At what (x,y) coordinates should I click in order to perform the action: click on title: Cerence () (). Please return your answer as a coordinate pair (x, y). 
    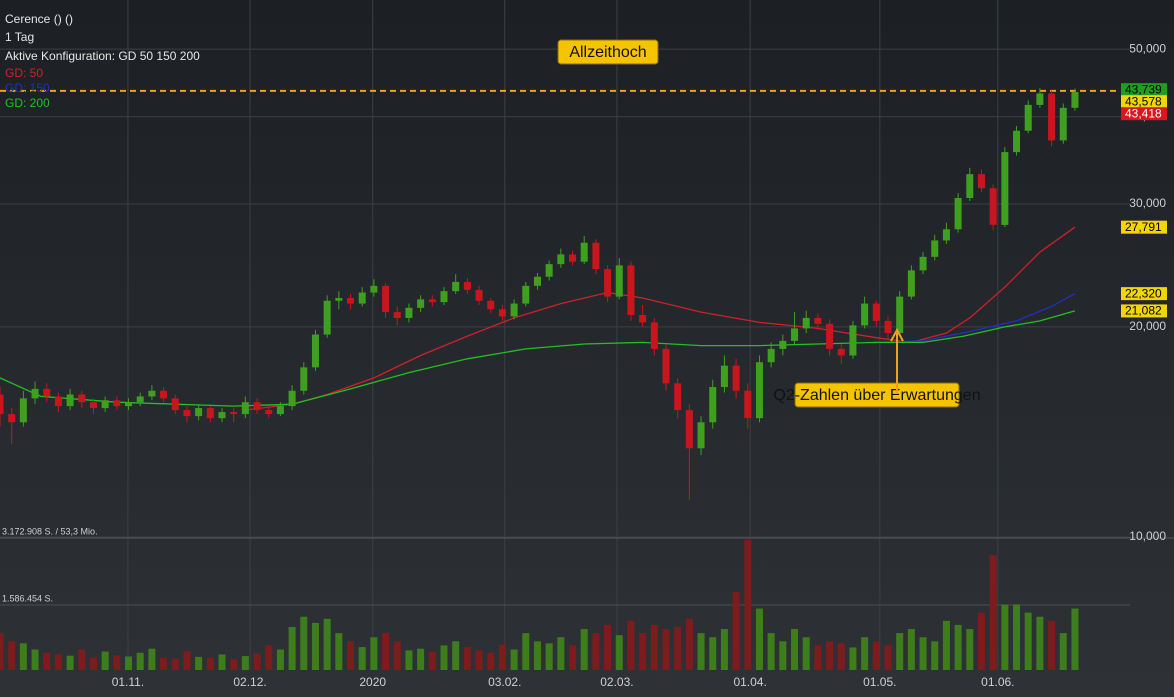
    Looking at the image, I should click on (39, 19).